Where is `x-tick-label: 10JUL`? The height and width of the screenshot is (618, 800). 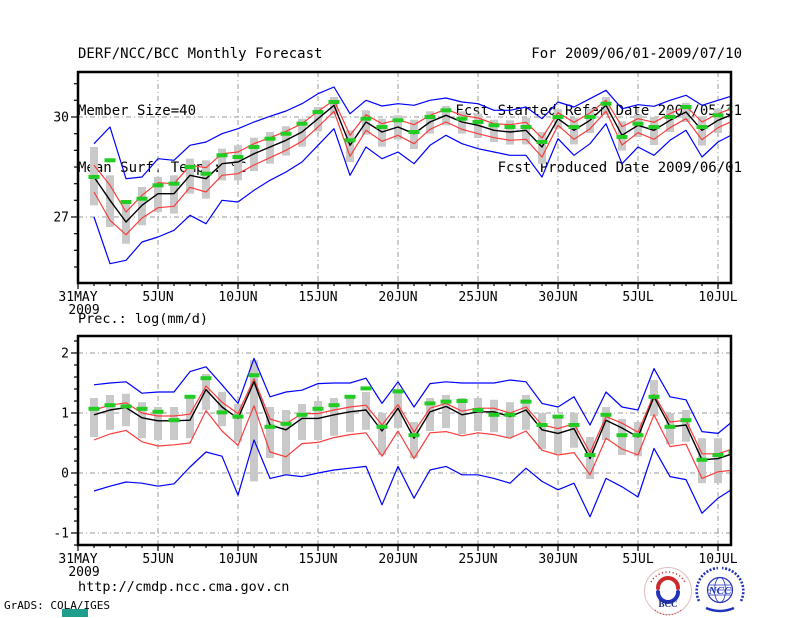
x-tick-label: 10JUL is located at coordinates (717, 297).